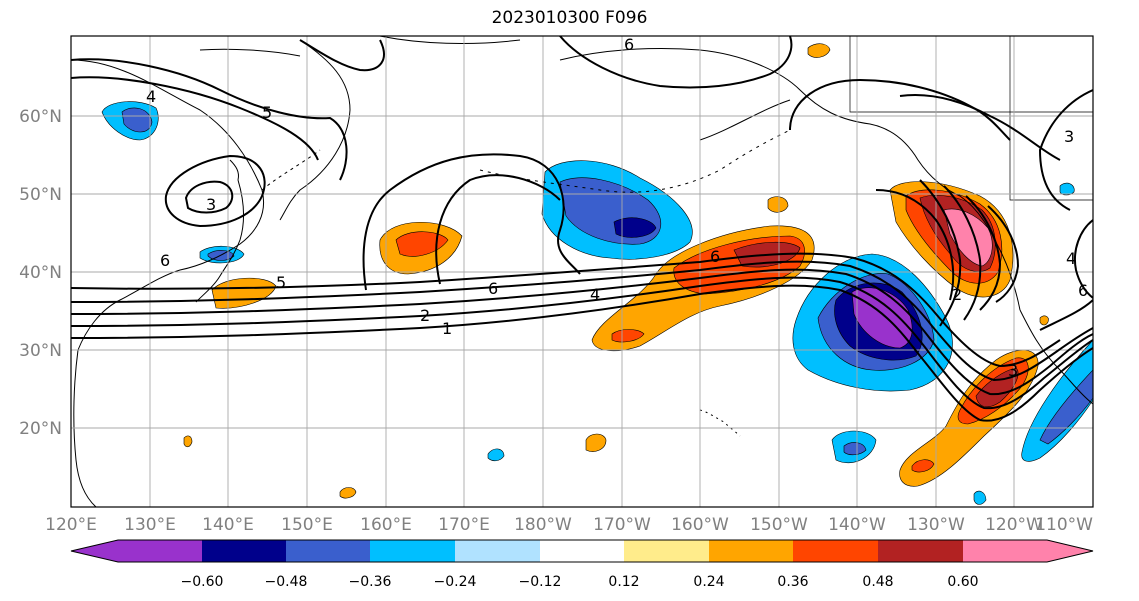 The image size is (1139, 601). What do you see at coordinates (167, 283) in the screenshot?
I see `asia-coast` at bounding box center [167, 283].